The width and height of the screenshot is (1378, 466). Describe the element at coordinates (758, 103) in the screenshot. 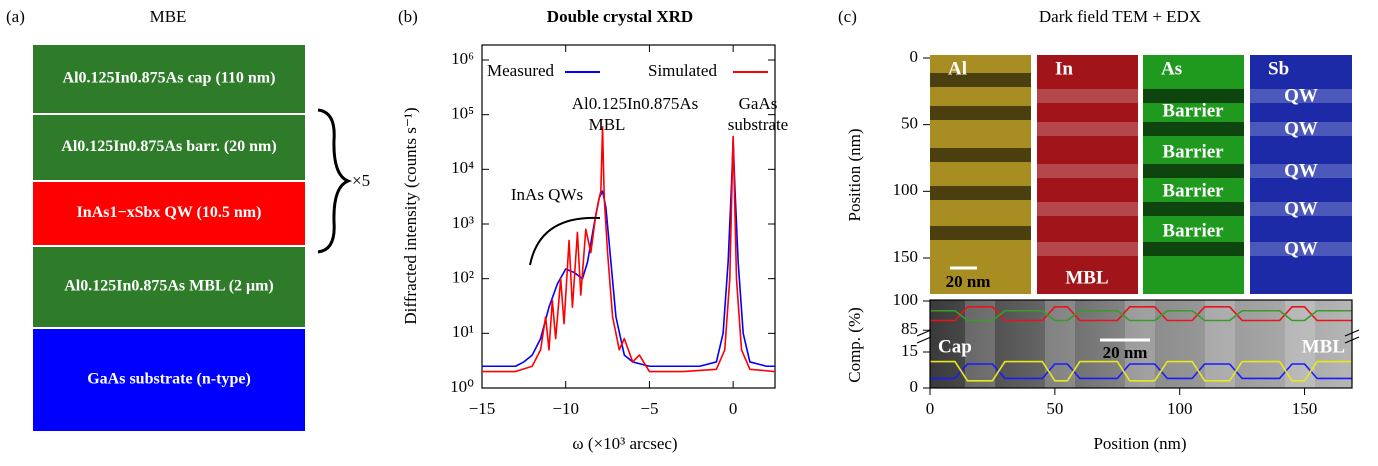

I see `annotation: GaAs` at that location.